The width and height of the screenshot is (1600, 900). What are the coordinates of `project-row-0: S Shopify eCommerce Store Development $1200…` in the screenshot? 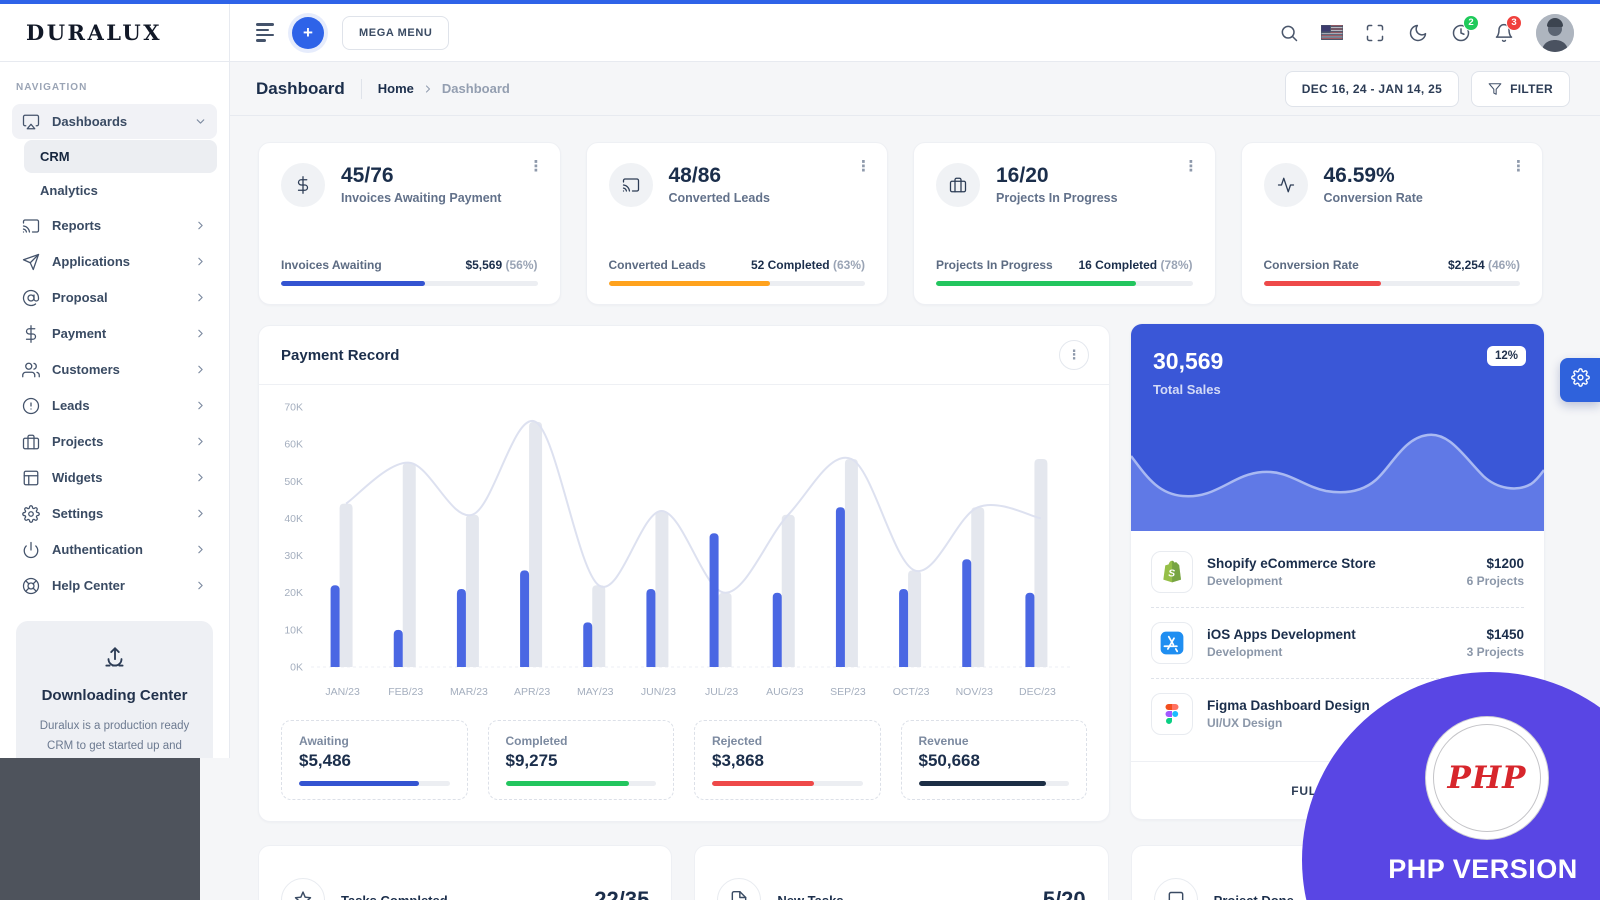 It's located at (1337, 572).